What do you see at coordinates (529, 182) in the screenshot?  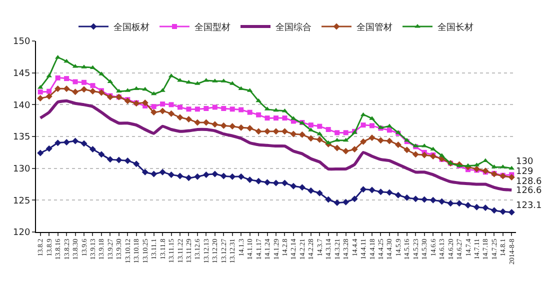 I see `annotation: 128.6` at bounding box center [529, 182].